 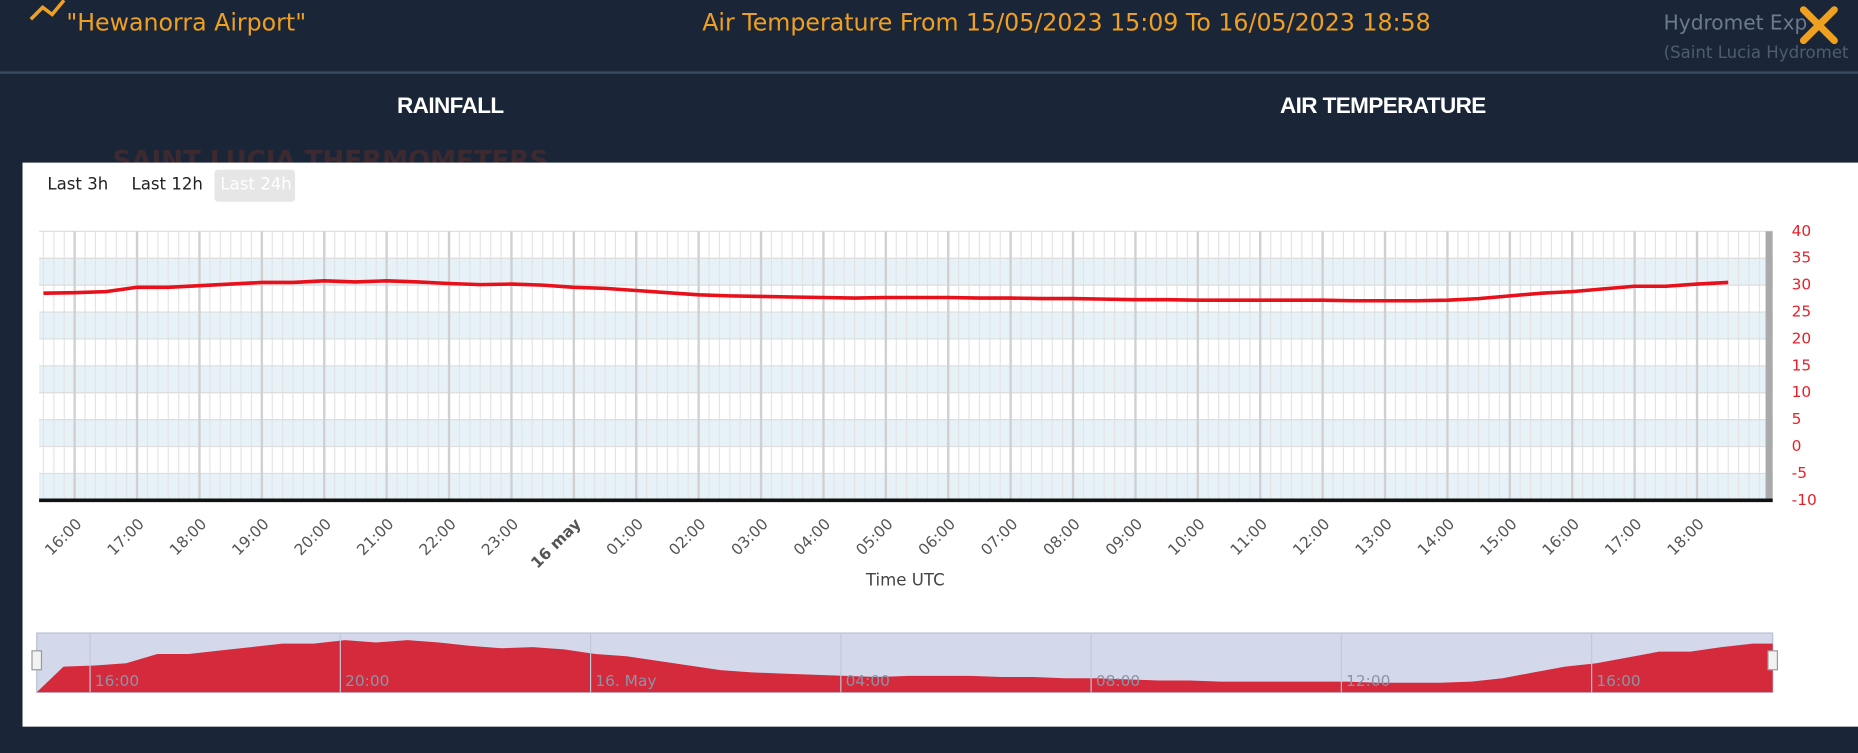 I want to click on y-tick-label: 0, so click(x=1797, y=446).